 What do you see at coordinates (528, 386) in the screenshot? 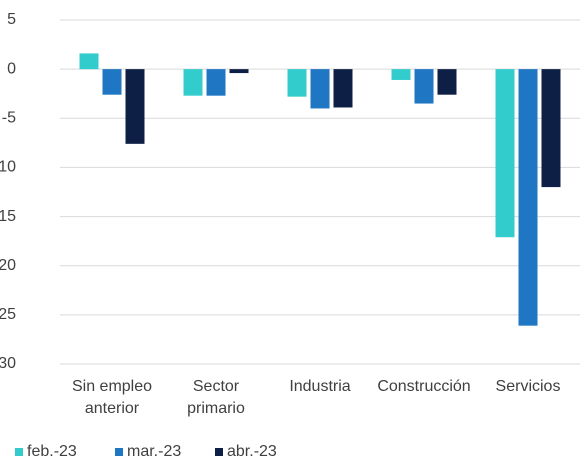
I see `x-tick-label: Servicios` at bounding box center [528, 386].